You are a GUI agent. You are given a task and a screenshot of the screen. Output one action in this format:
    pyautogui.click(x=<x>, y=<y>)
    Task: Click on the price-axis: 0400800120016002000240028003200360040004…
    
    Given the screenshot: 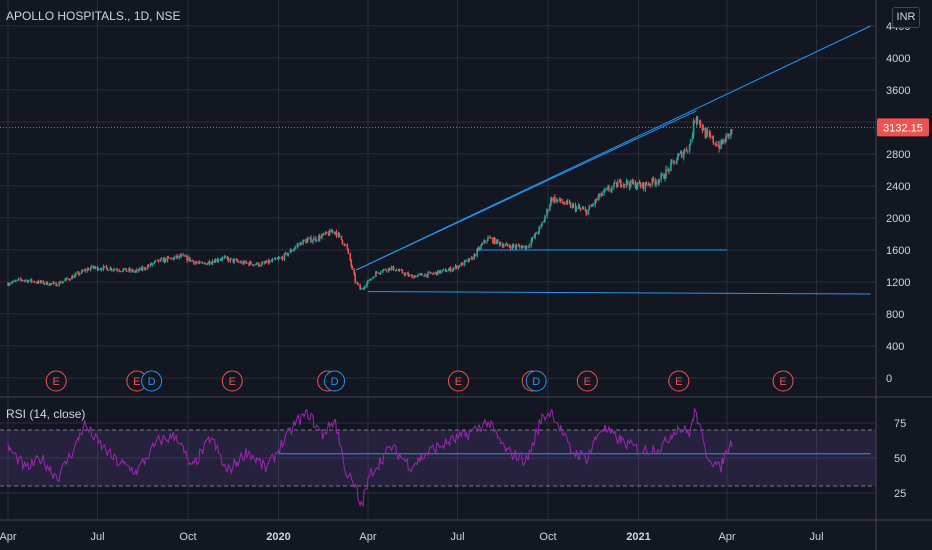 What is the action you would take?
    pyautogui.click(x=898, y=203)
    